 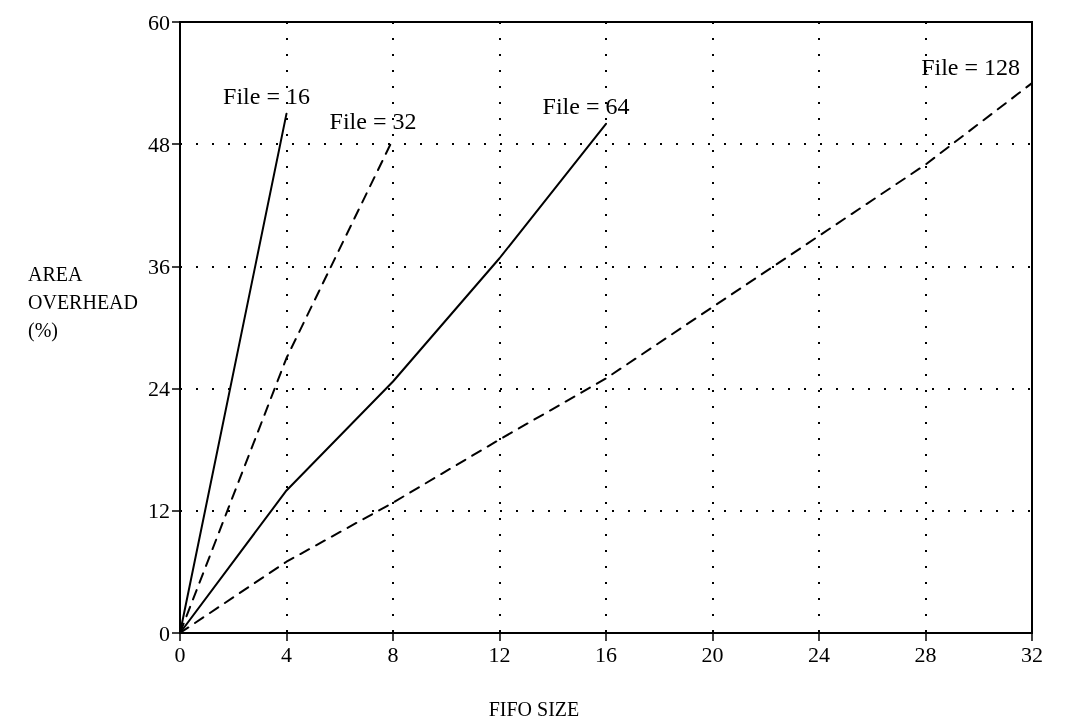 What do you see at coordinates (159, 144) in the screenshot?
I see `y-tick-label: 48` at bounding box center [159, 144].